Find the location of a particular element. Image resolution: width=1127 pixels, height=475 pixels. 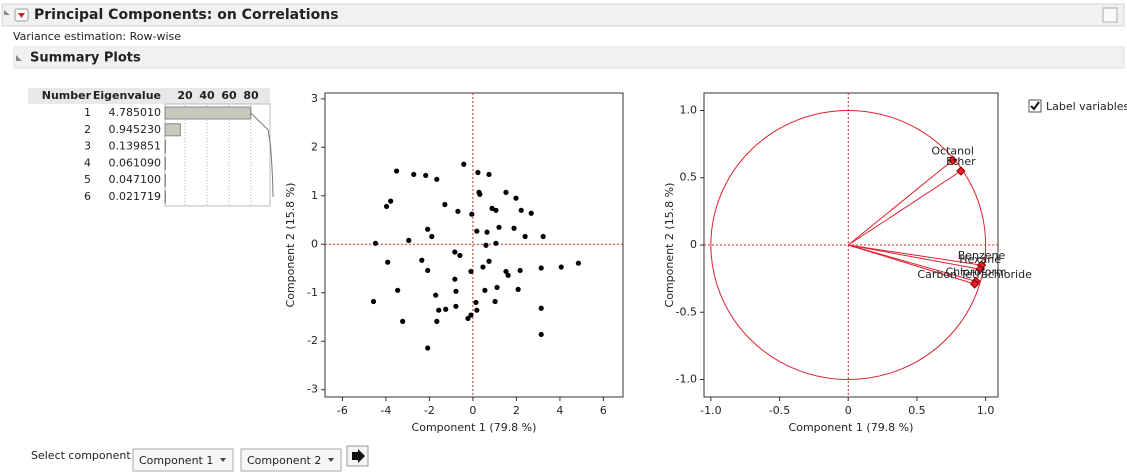

red-triangle is located at coordinates (21, 15).